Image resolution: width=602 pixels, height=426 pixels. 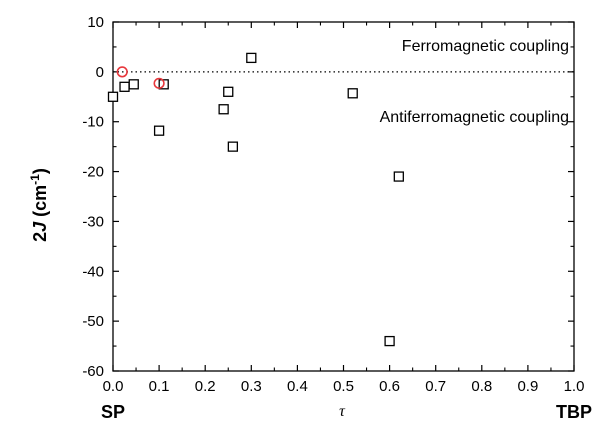 What do you see at coordinates (251, 386) in the screenshot?
I see `x-tick-label: 0.3` at bounding box center [251, 386].